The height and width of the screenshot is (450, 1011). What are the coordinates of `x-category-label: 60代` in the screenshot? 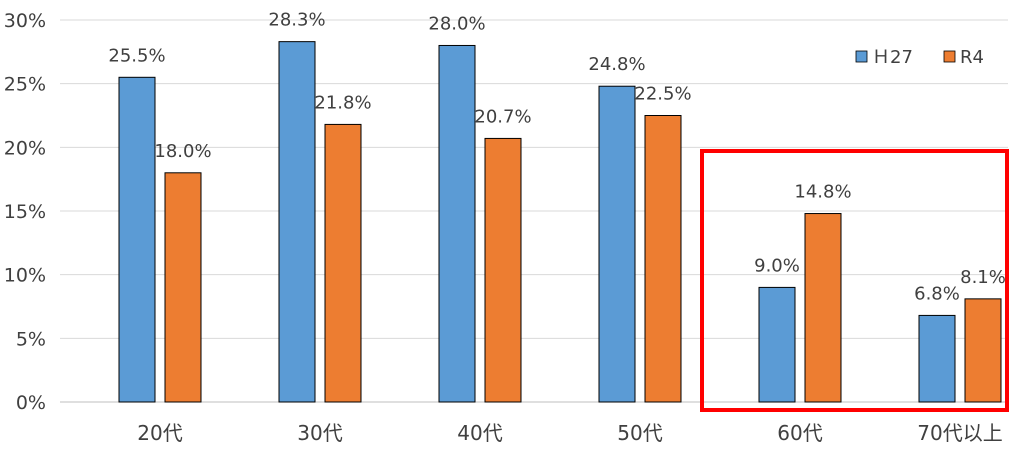 It's located at (799, 433).